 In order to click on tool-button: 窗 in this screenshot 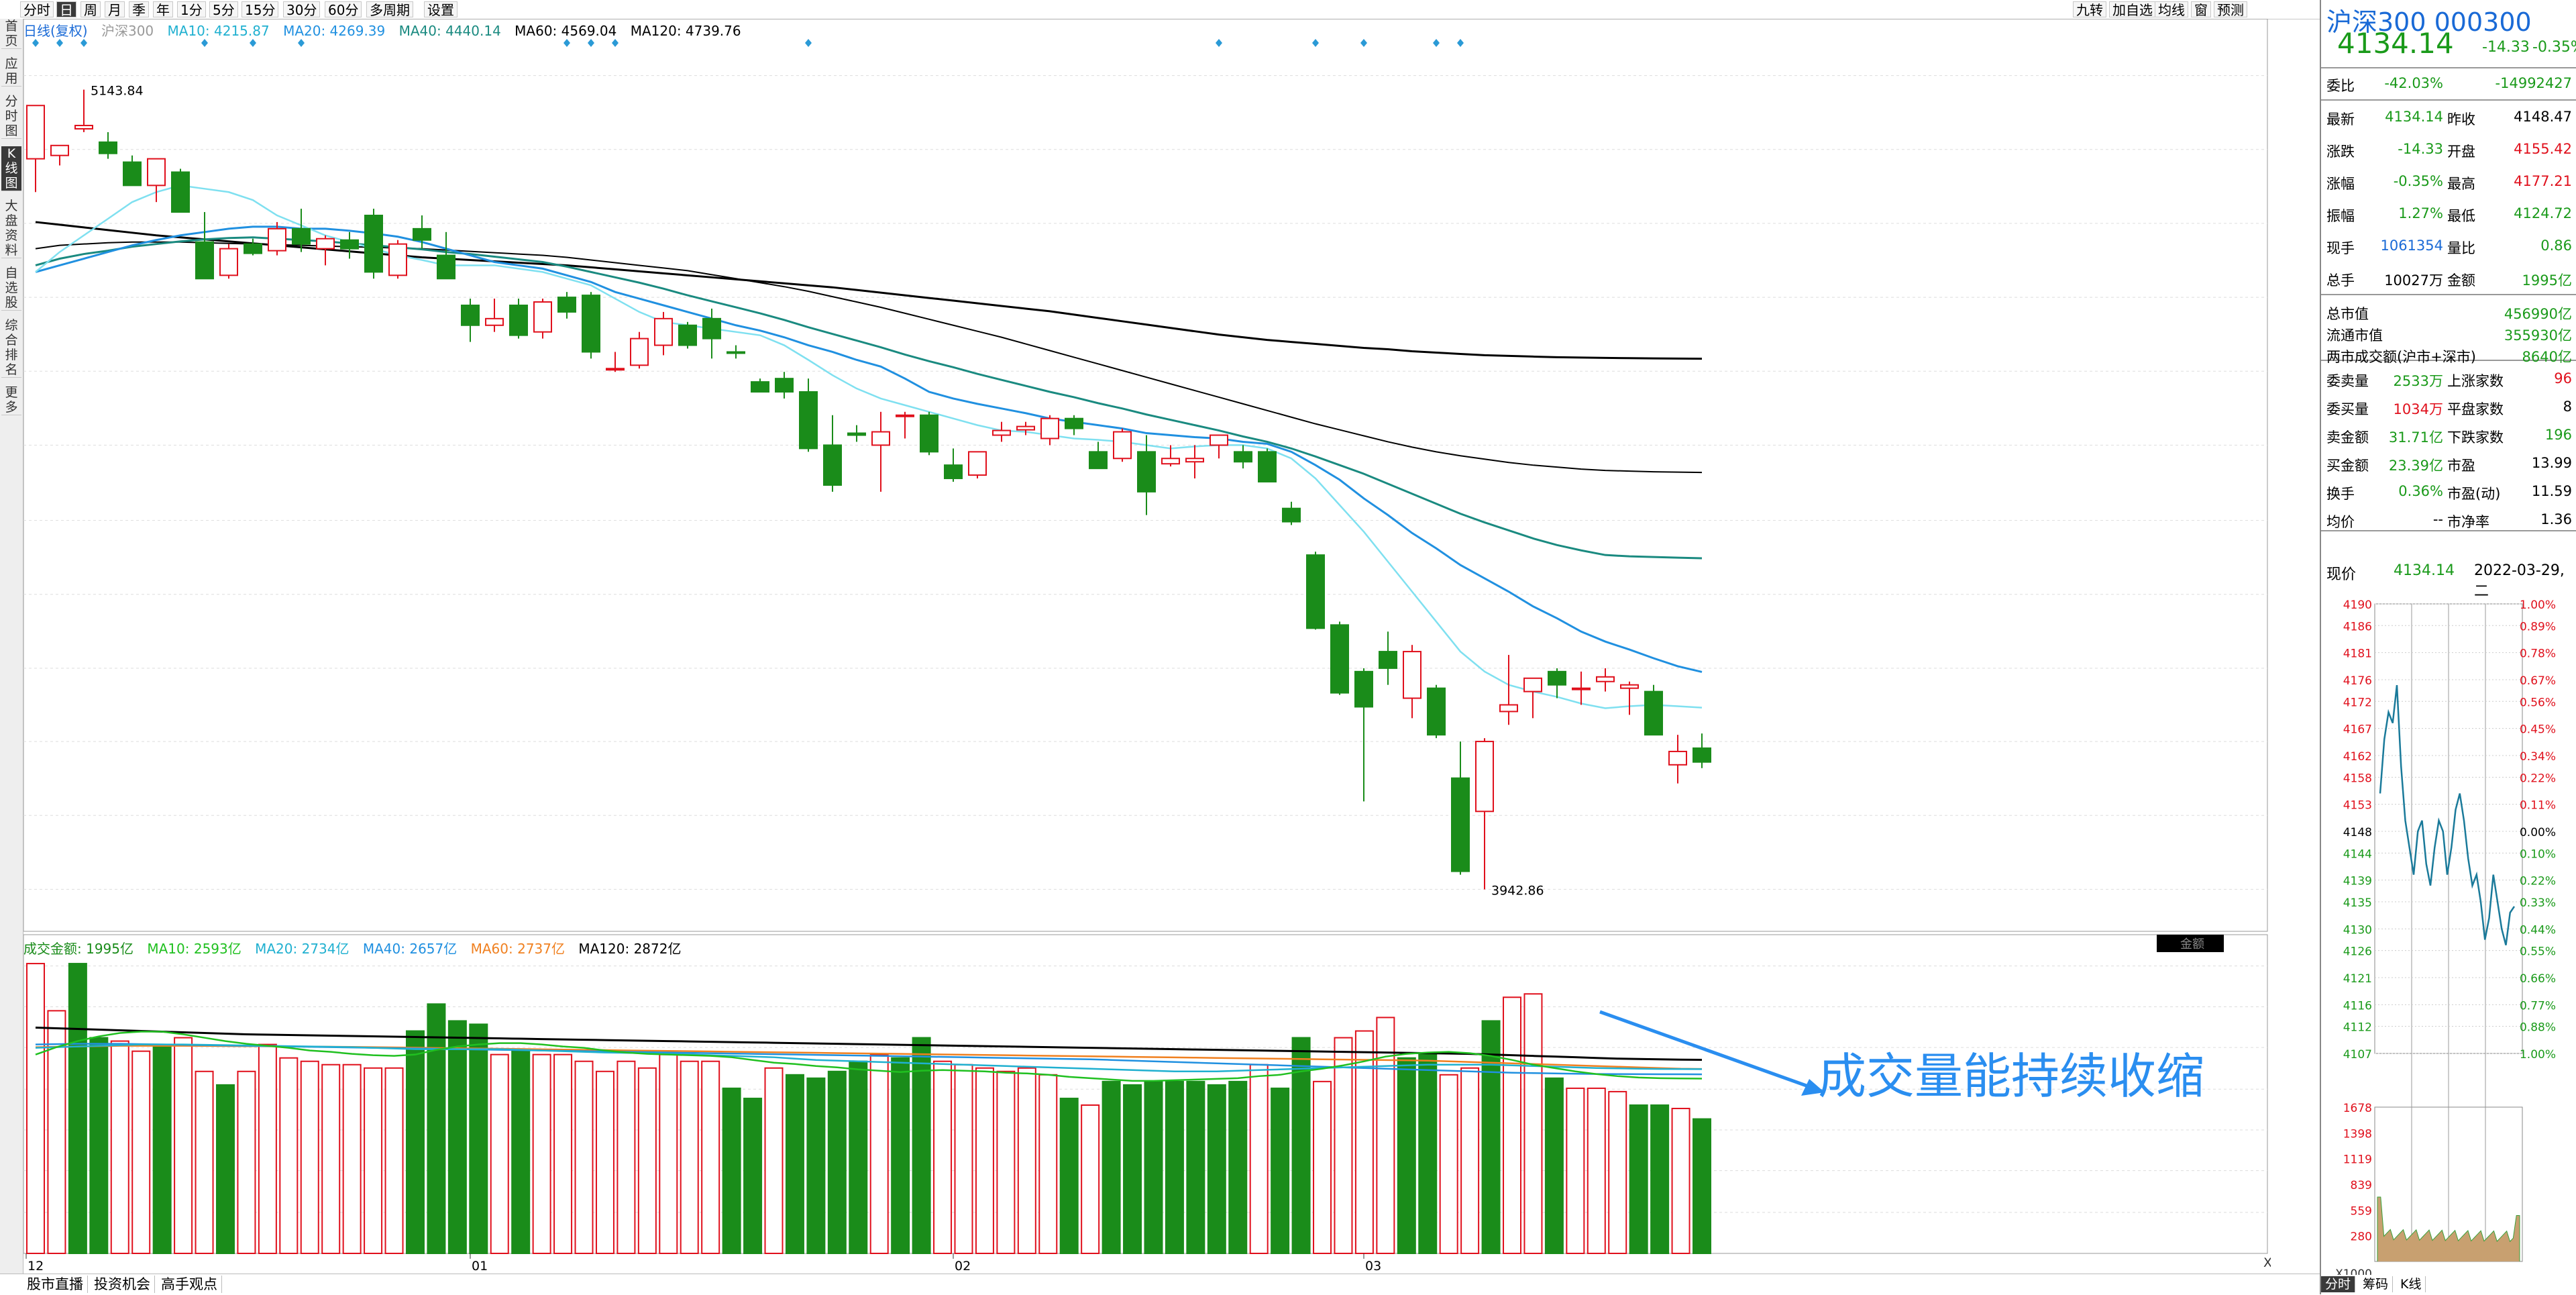, I will do `click(2201, 9)`.